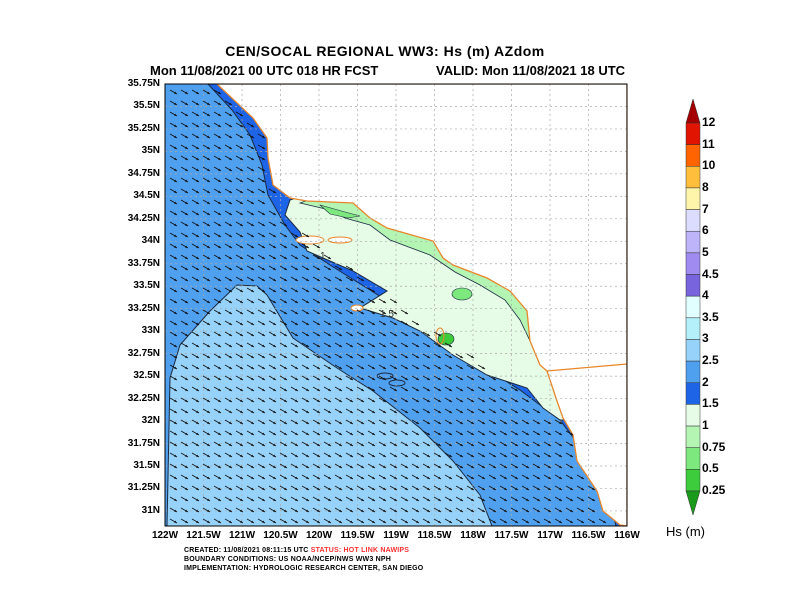 The height and width of the screenshot is (612, 792). I want to click on colorbar-segment, so click(693, 177).